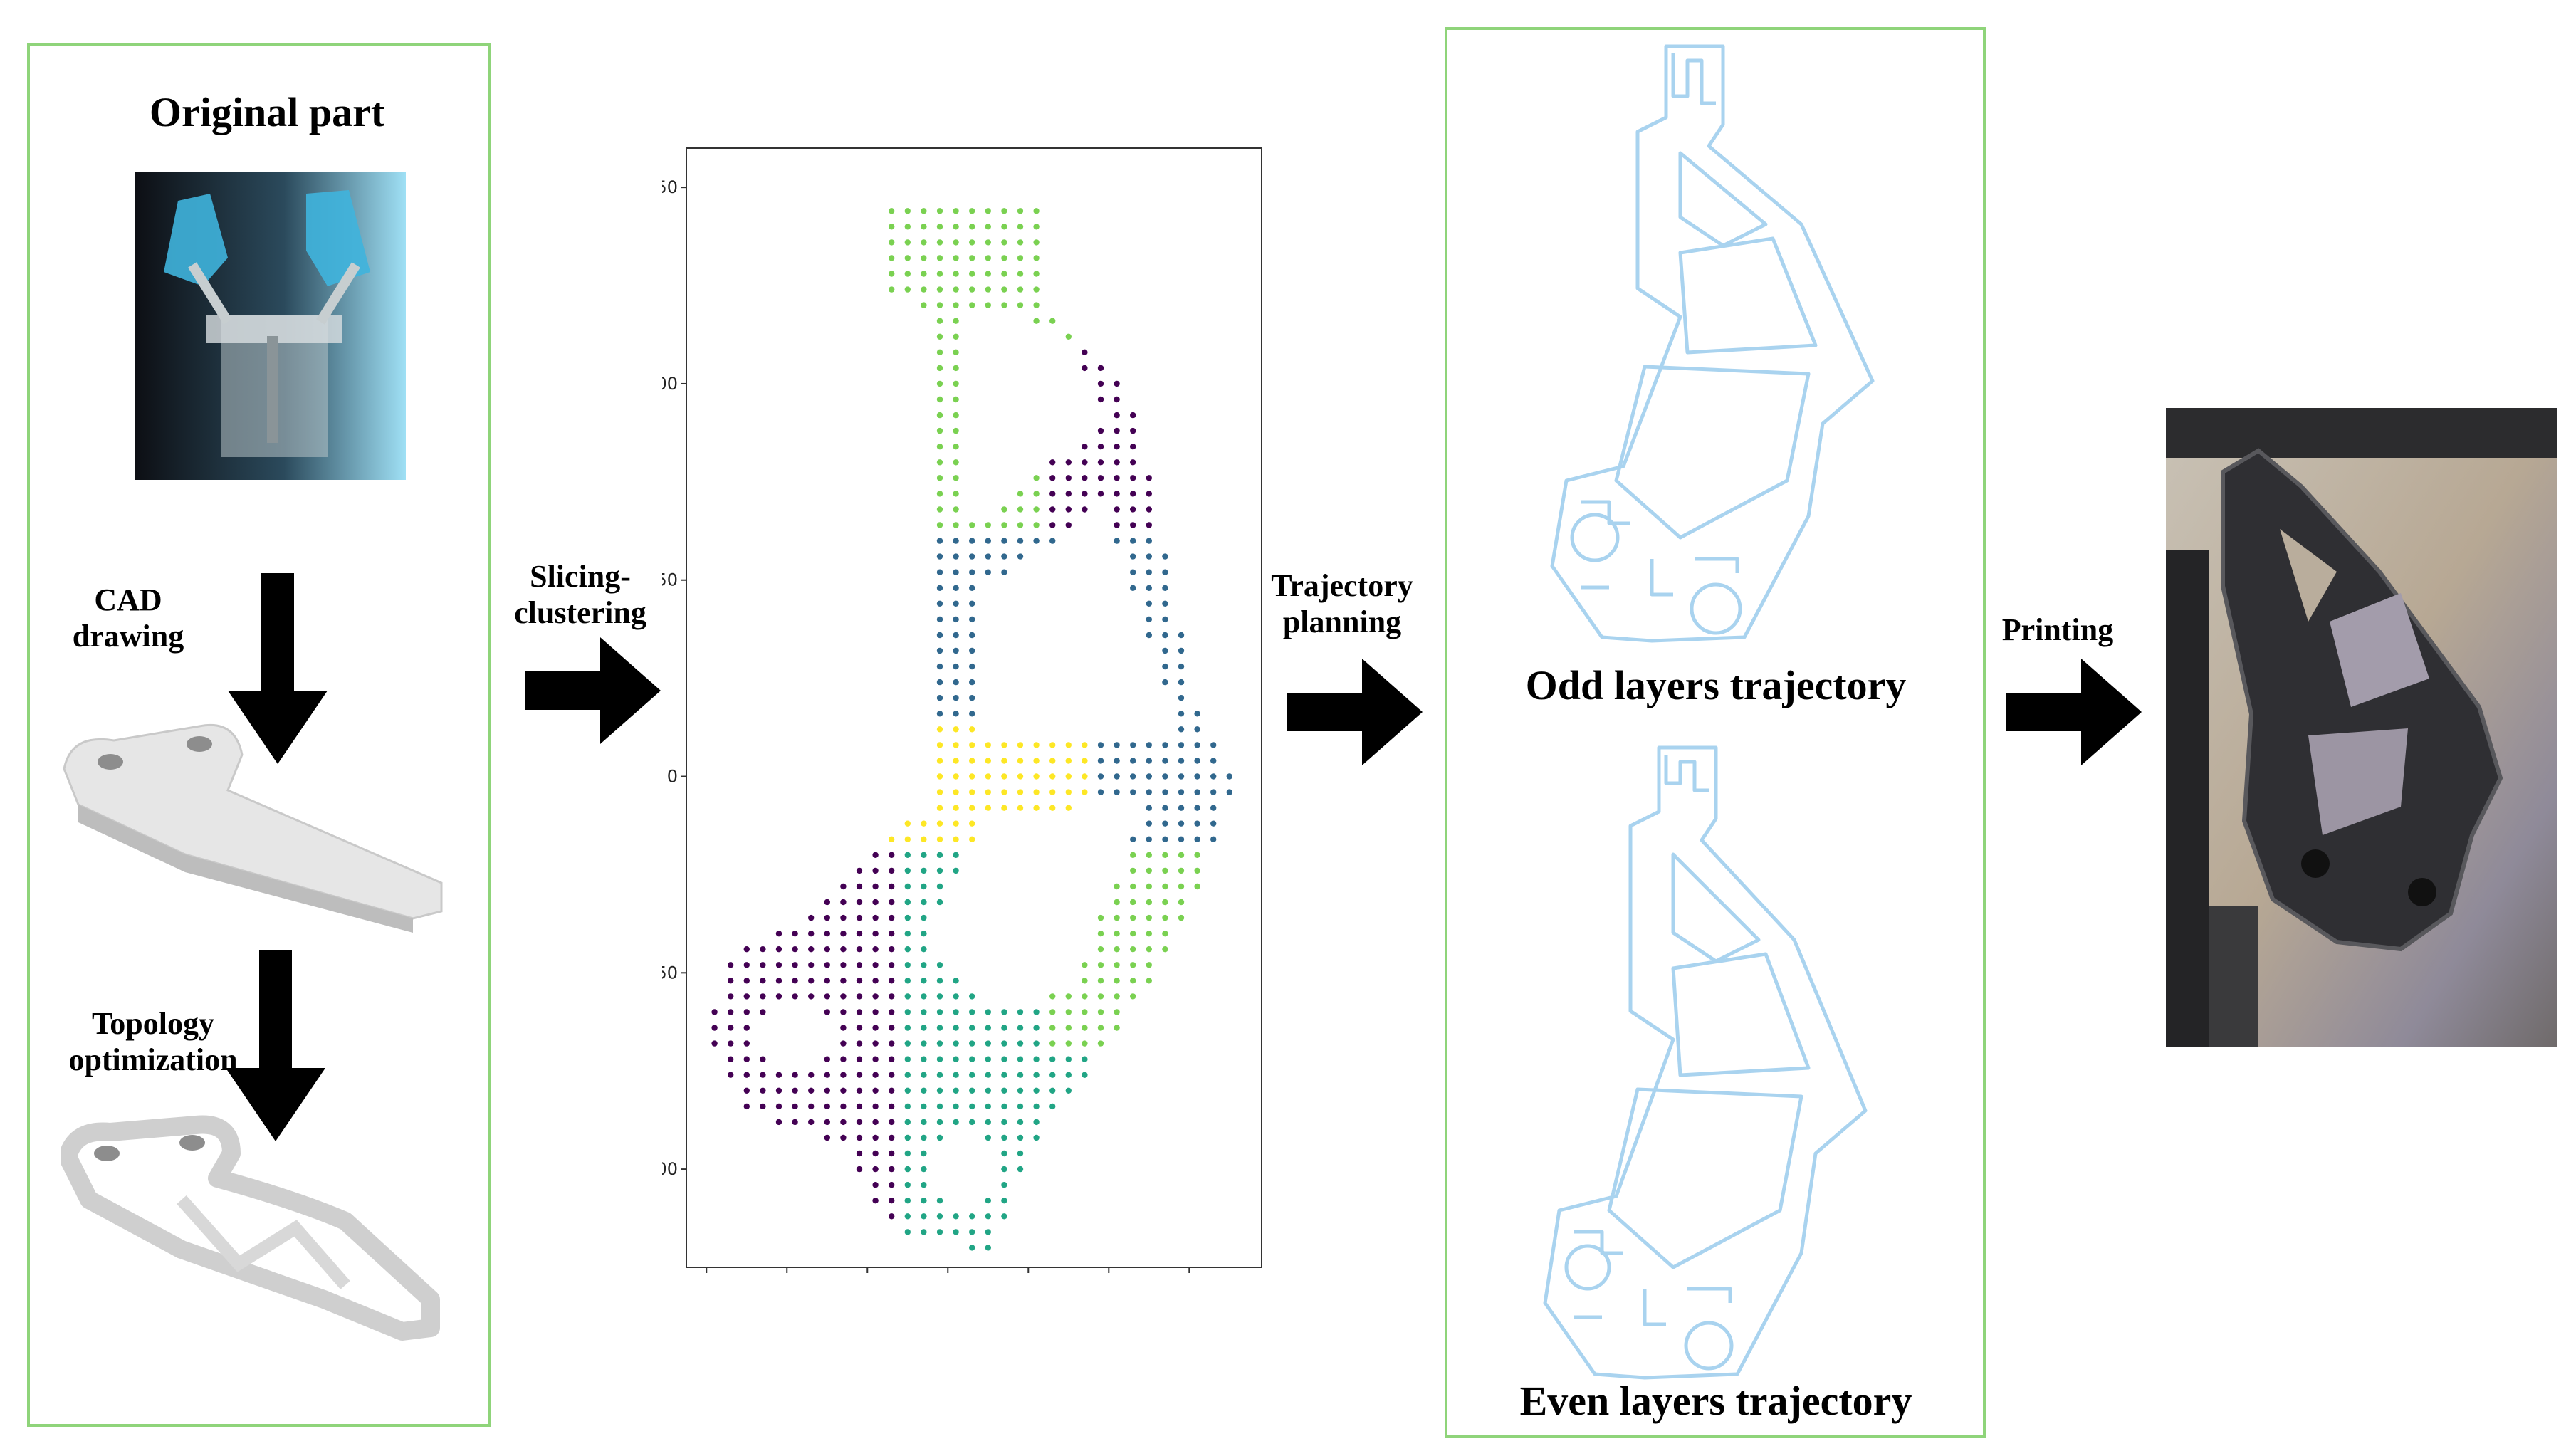 Image resolution: width=2571 pixels, height=1456 pixels. What do you see at coordinates (270, 326) in the screenshot?
I see `gripper-render-image` at bounding box center [270, 326].